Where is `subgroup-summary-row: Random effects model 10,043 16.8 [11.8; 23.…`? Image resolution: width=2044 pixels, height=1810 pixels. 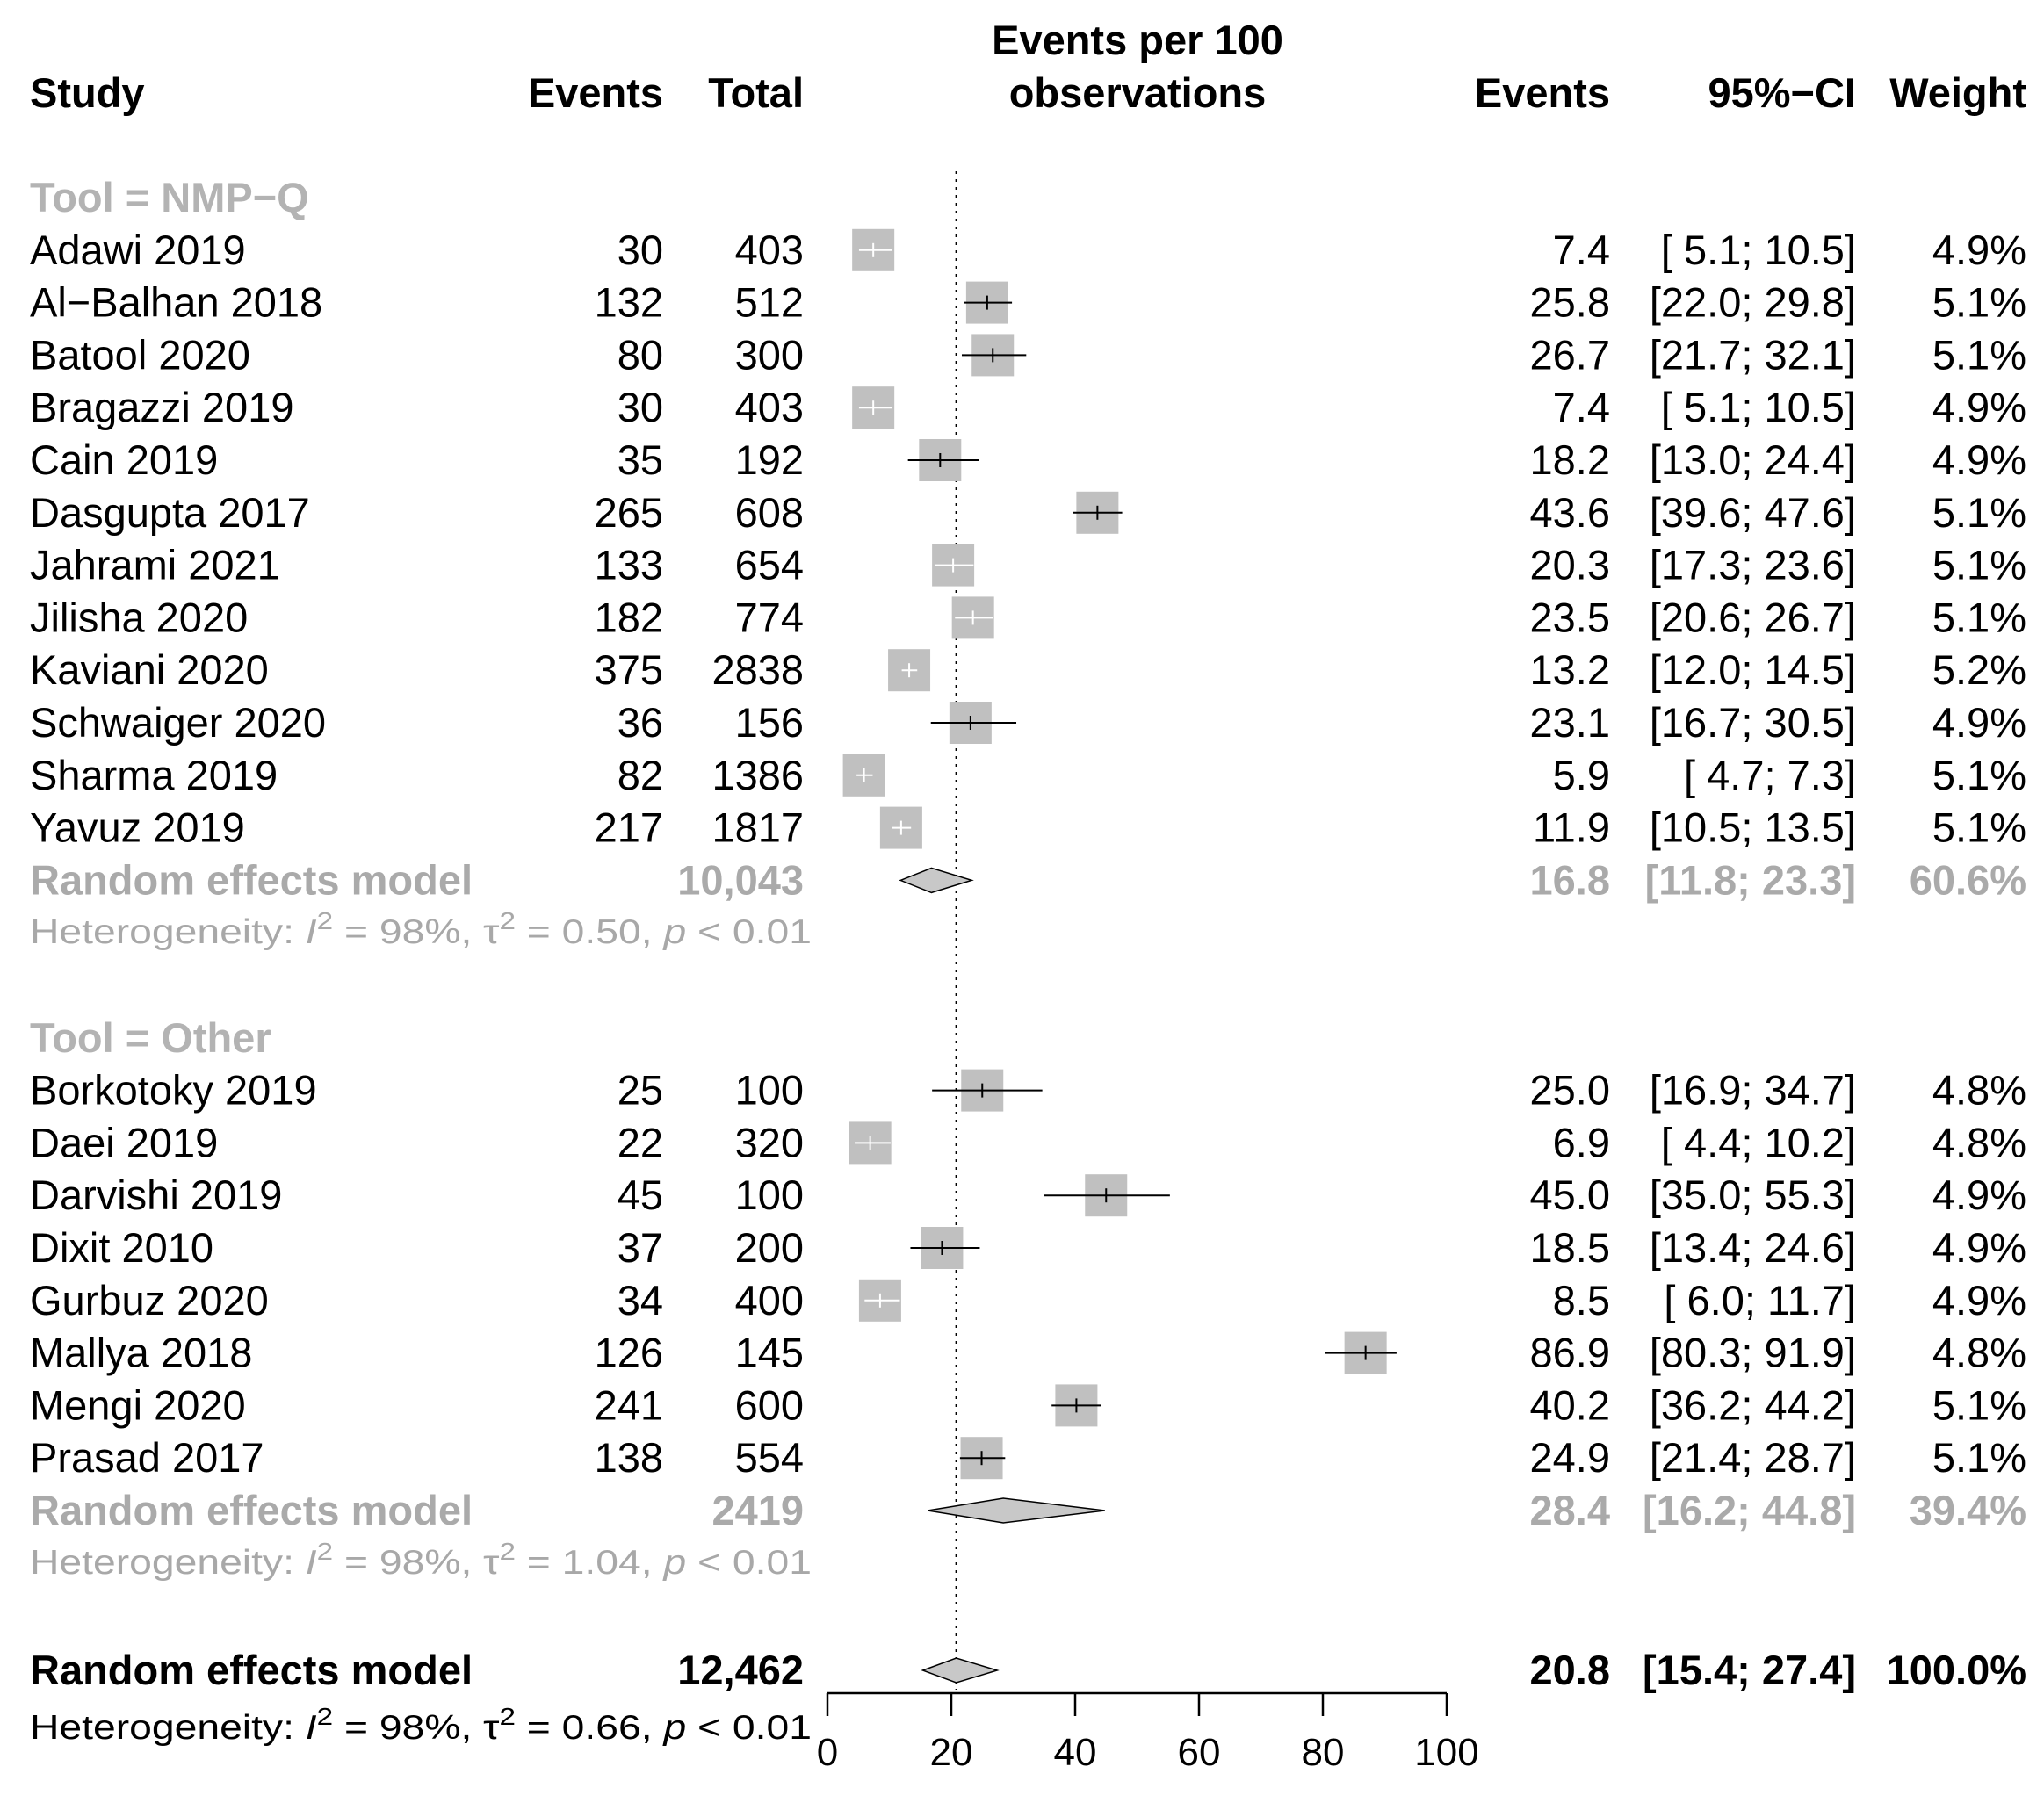 subgroup-summary-row: Random effects model 10,043 16.8 [11.8; 23.… is located at coordinates (1028, 880).